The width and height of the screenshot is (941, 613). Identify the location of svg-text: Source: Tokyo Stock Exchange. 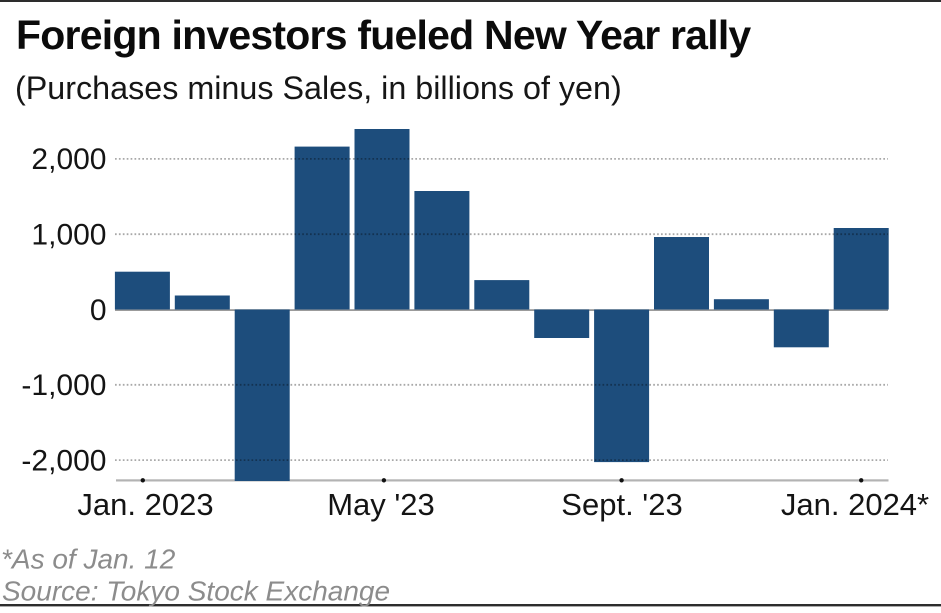
(196, 591).